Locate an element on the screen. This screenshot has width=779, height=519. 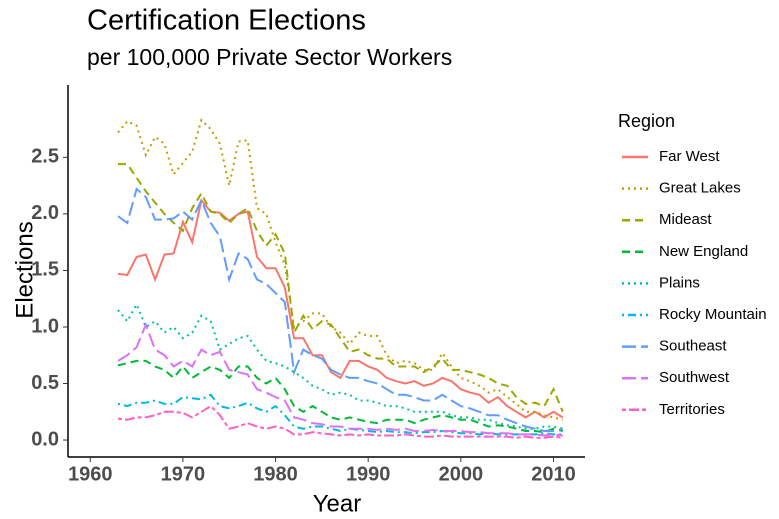
y-axis-label: Elections is located at coordinates (24, 269).